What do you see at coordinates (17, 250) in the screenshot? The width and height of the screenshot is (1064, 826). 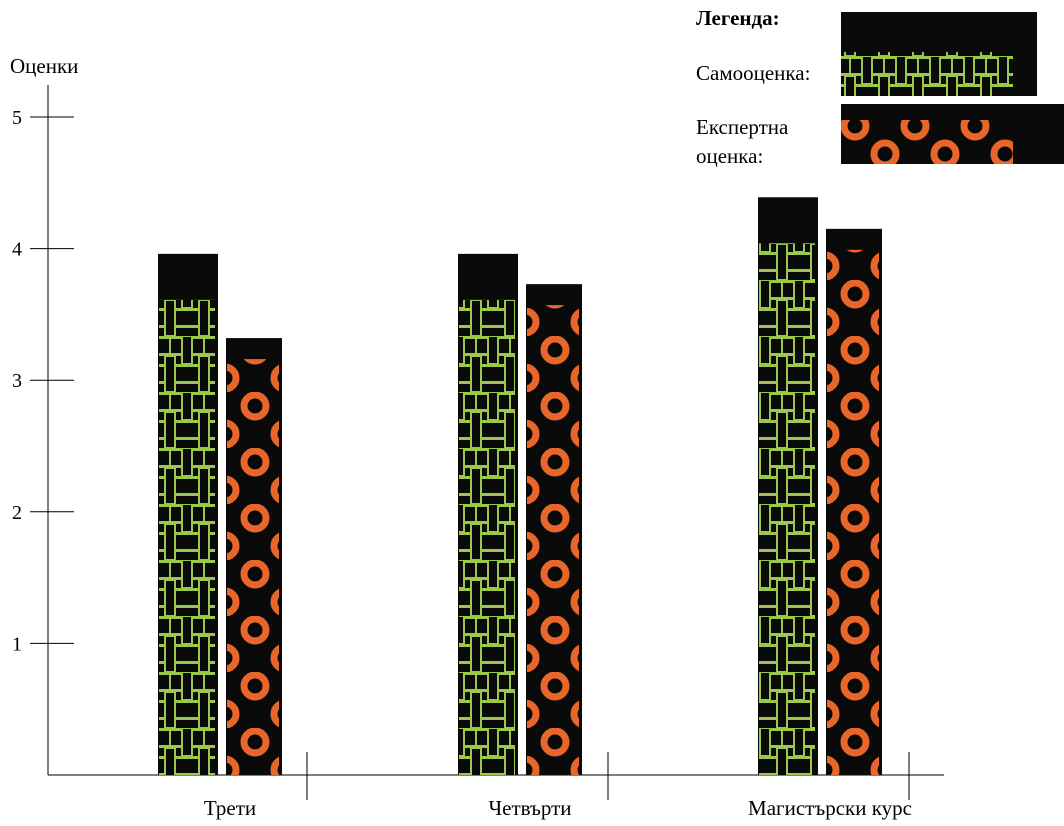 I see `y-tick-label: 4` at bounding box center [17, 250].